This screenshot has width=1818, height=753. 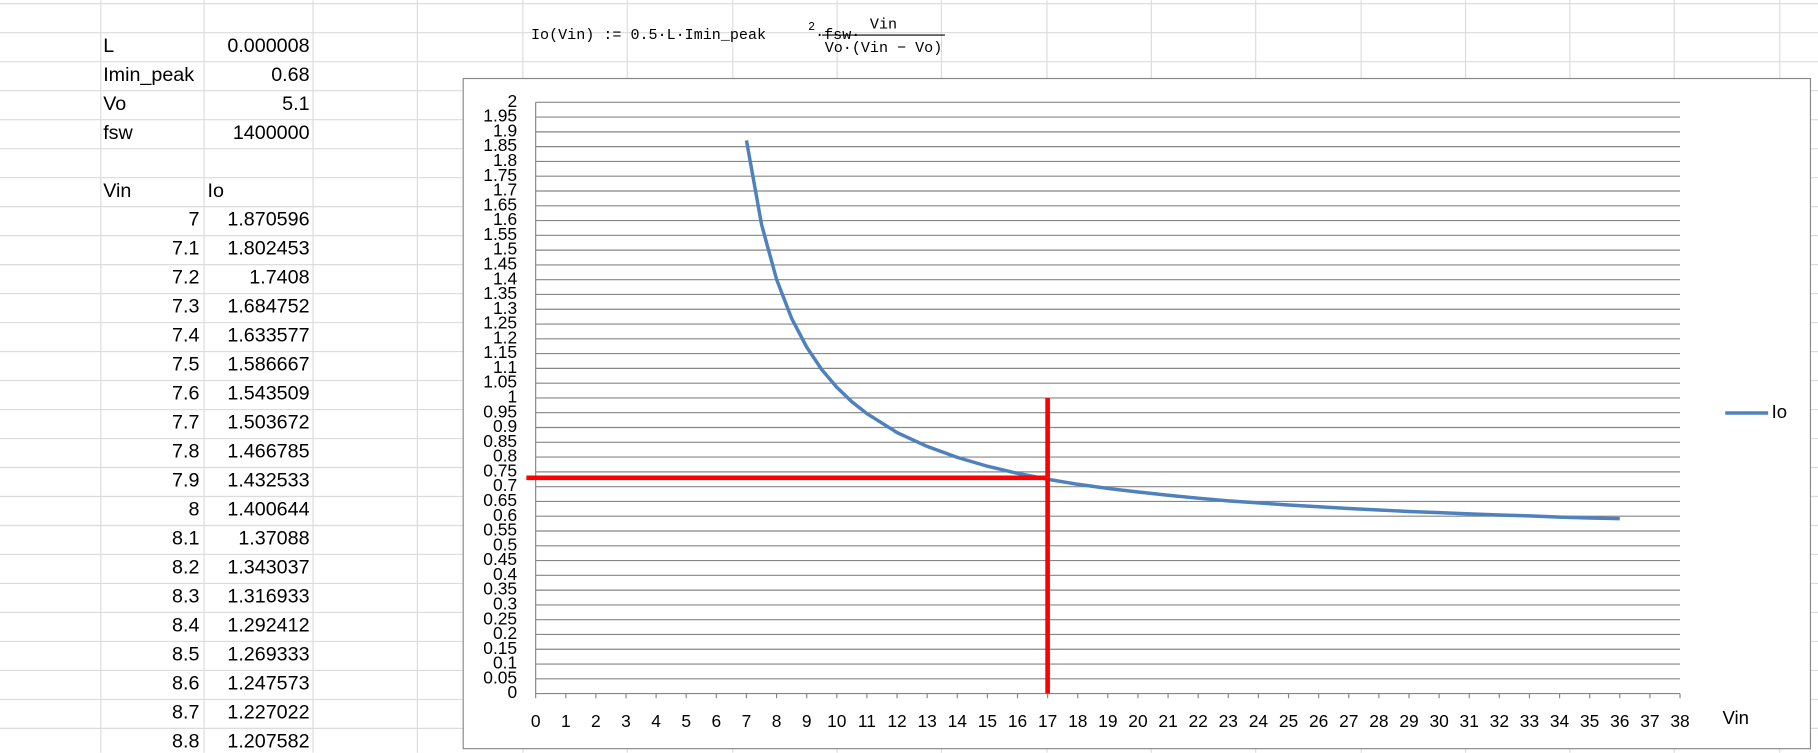 What do you see at coordinates (896, 721) in the screenshot?
I see `x-tick-label: 12` at bounding box center [896, 721].